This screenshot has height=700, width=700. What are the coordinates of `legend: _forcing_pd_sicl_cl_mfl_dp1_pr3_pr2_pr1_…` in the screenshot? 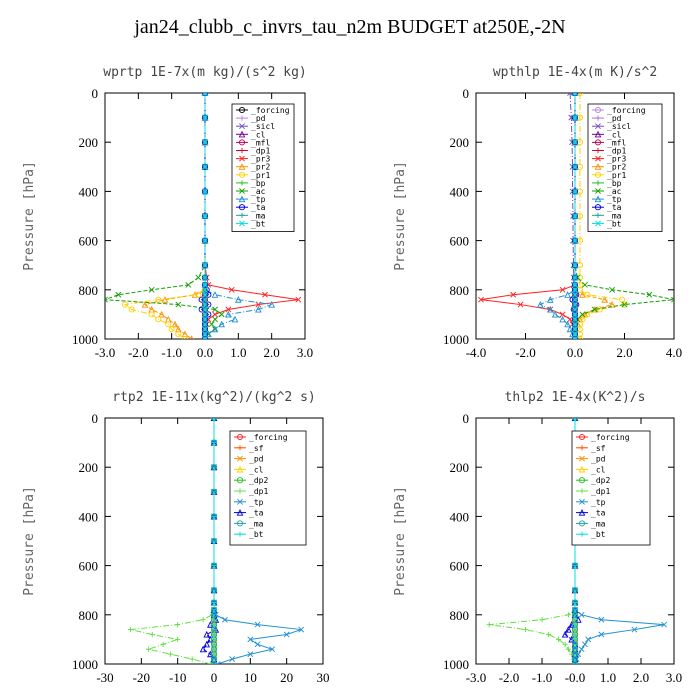 It's located at (625, 167).